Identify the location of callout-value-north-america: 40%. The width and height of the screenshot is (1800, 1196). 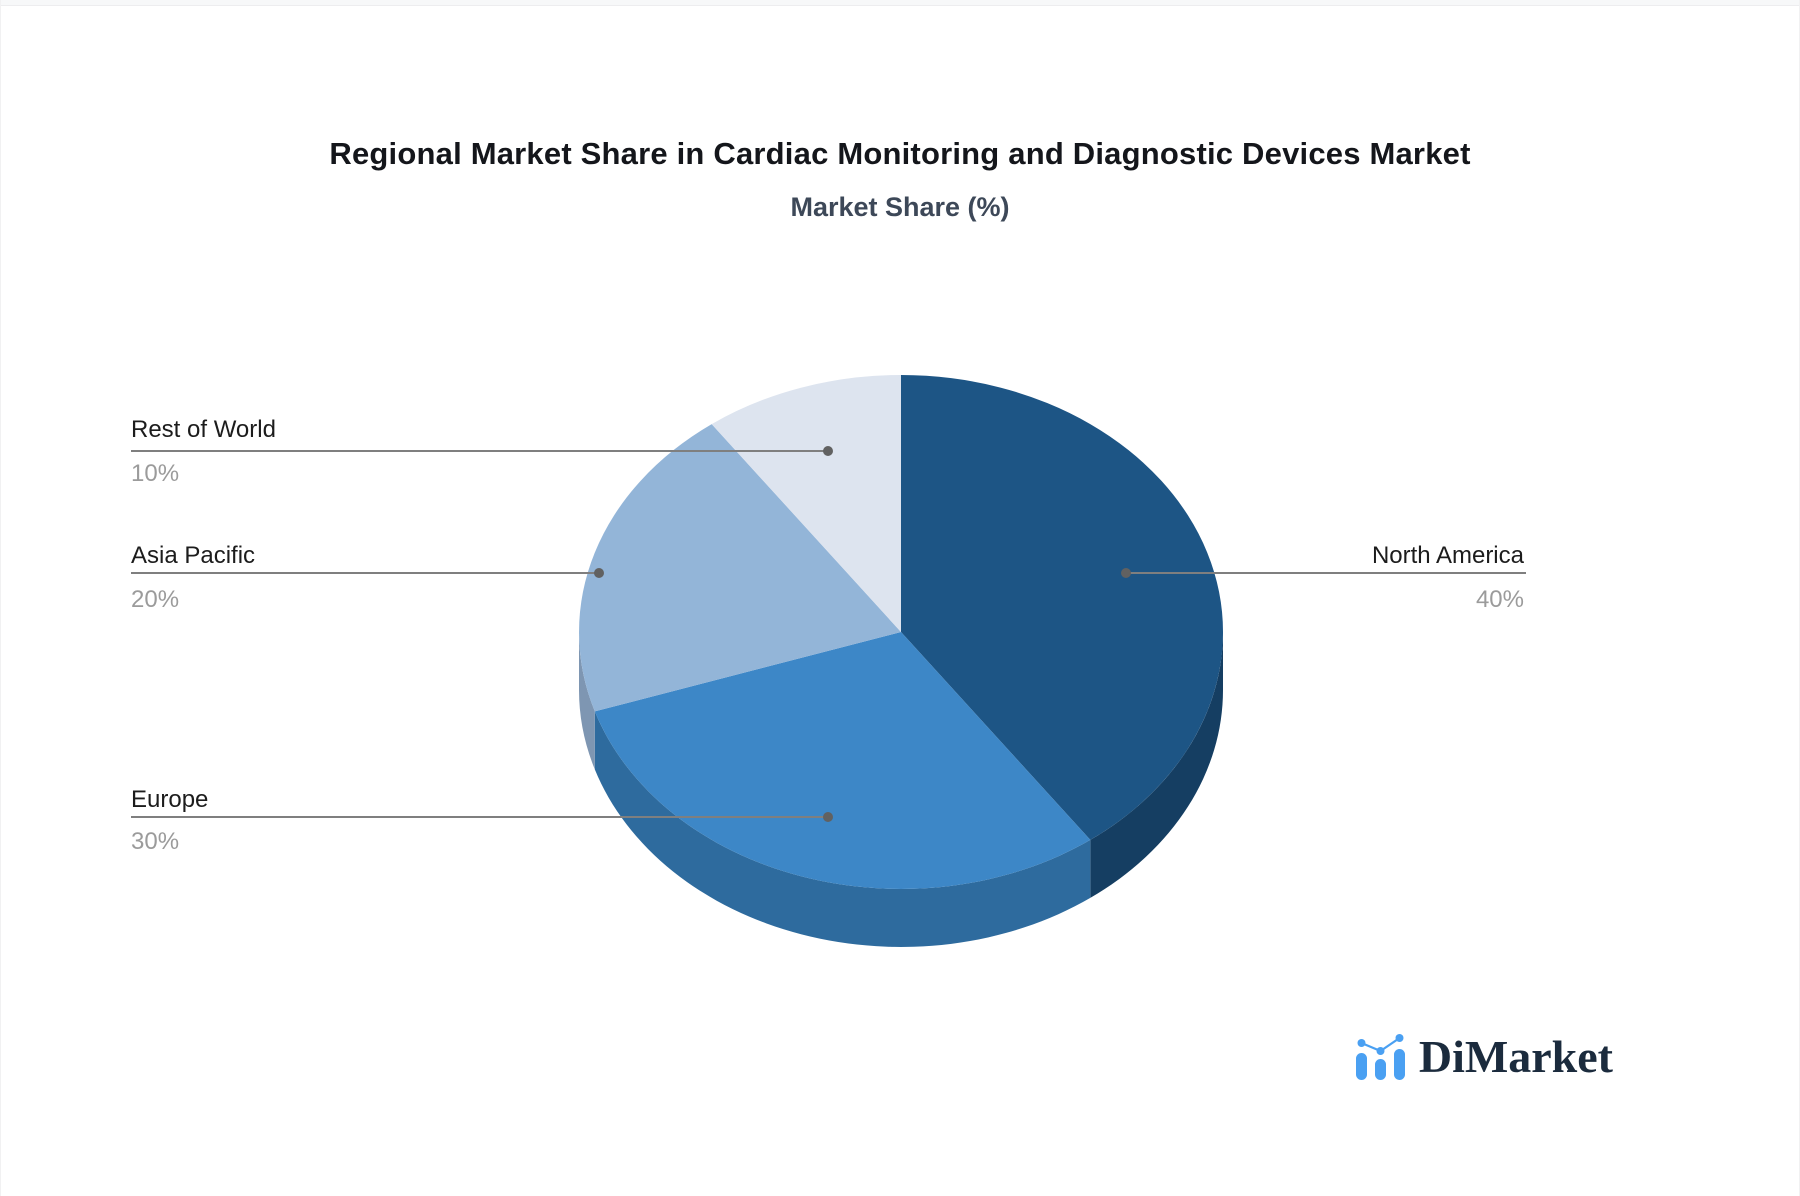
(1499, 599).